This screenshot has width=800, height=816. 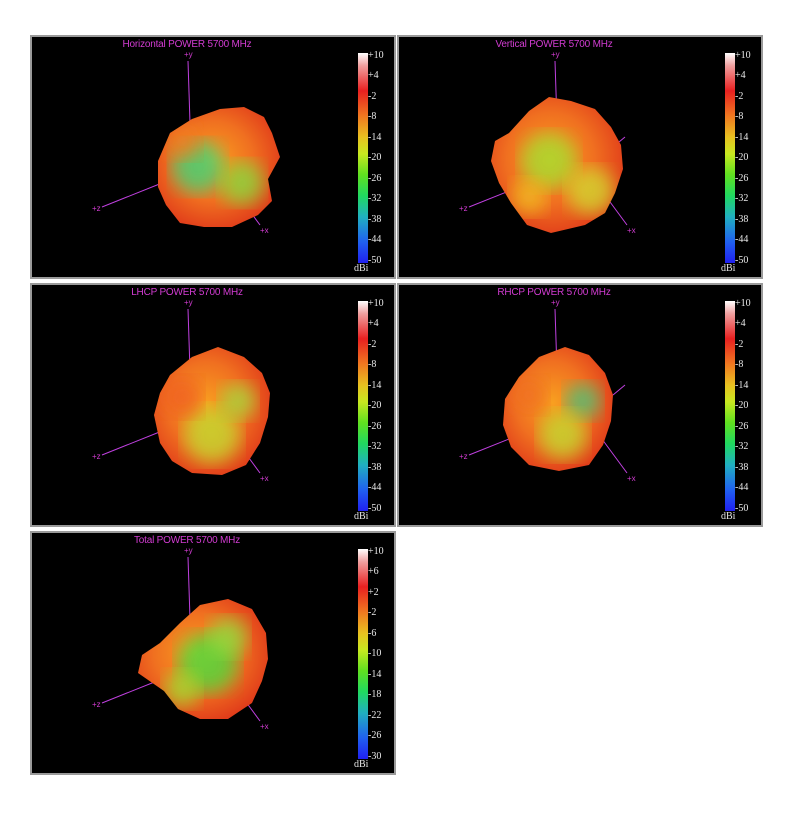 I want to click on scale-tick-label: -10, so click(x=375, y=653).